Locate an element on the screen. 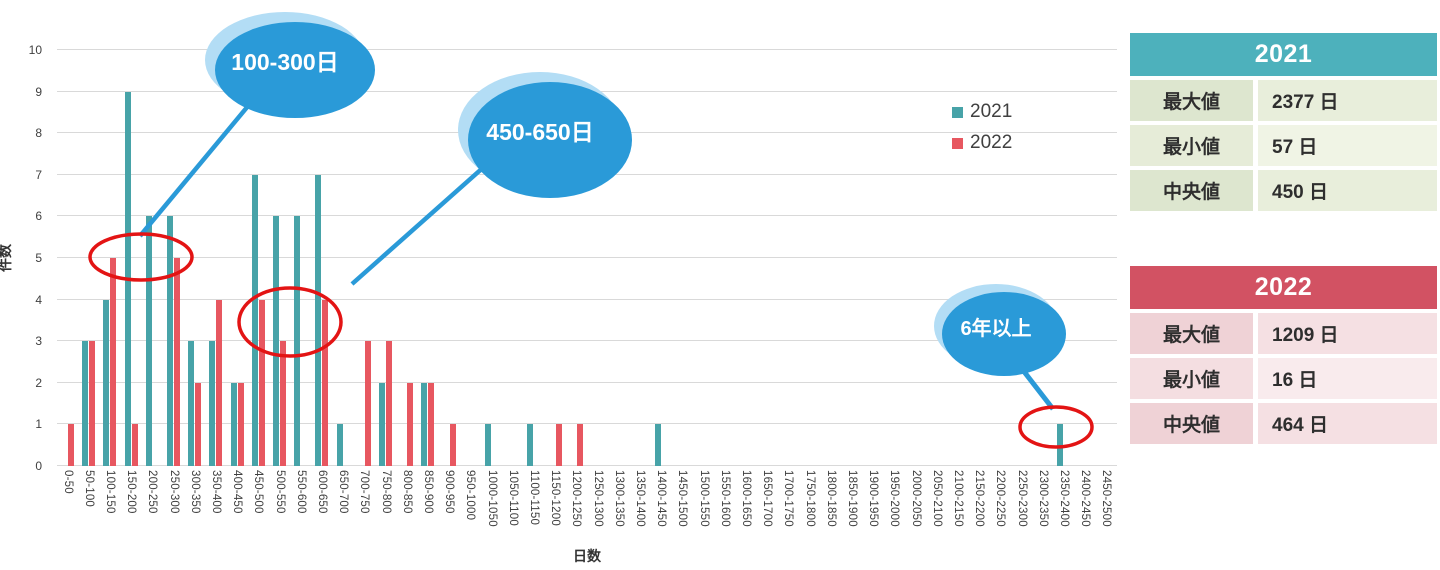 The image size is (1440, 570). x-tick-label-650-700: 650-700 is located at coordinates (343, 492).